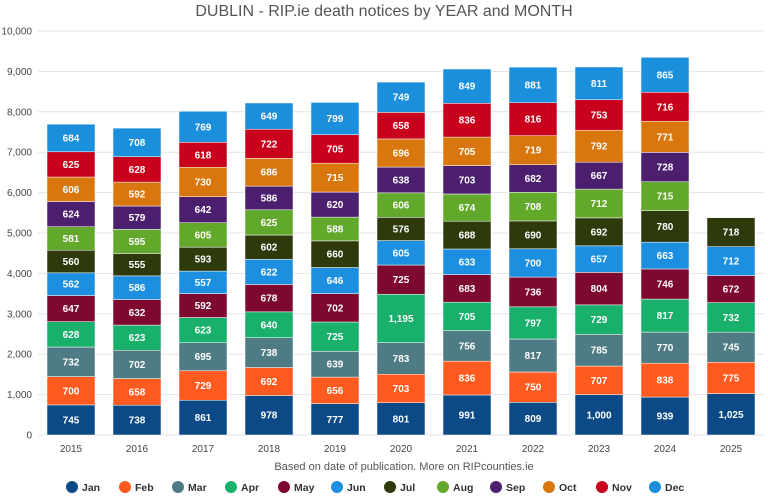 This screenshot has height=499, width=768. I want to click on data-label: 728, so click(665, 168).